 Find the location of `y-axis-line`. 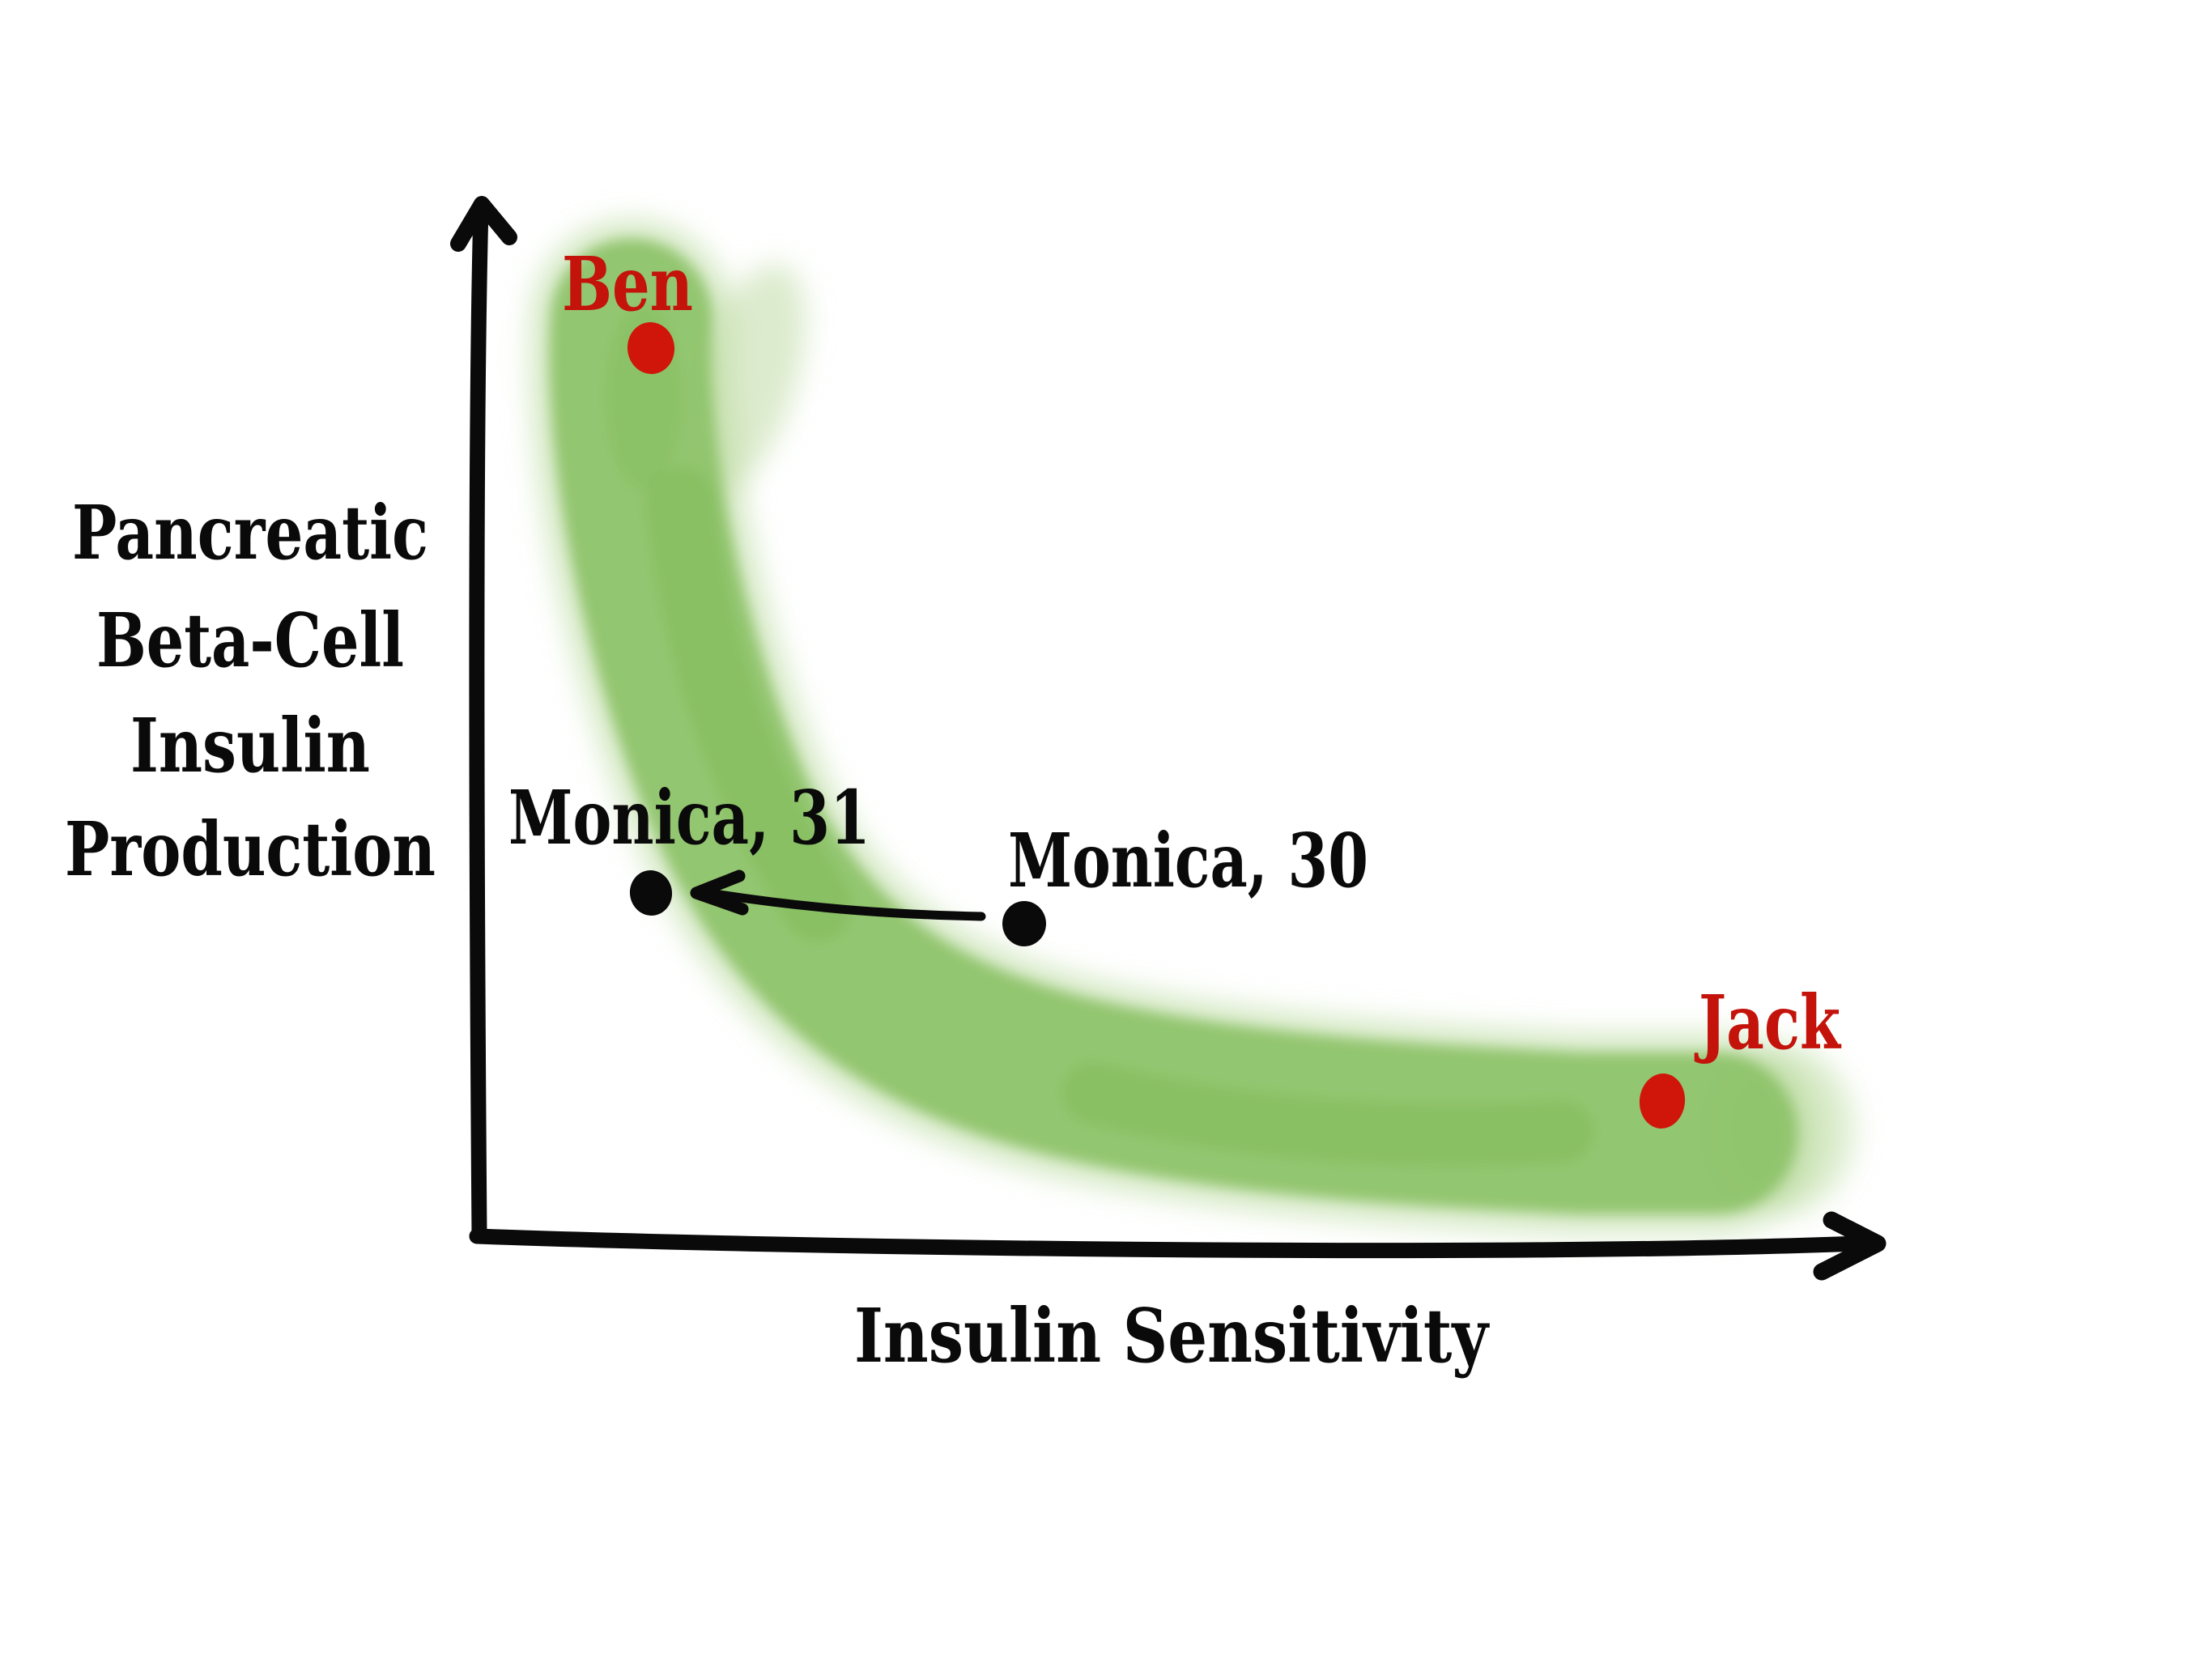

y-axis-line is located at coordinates (479, 722).